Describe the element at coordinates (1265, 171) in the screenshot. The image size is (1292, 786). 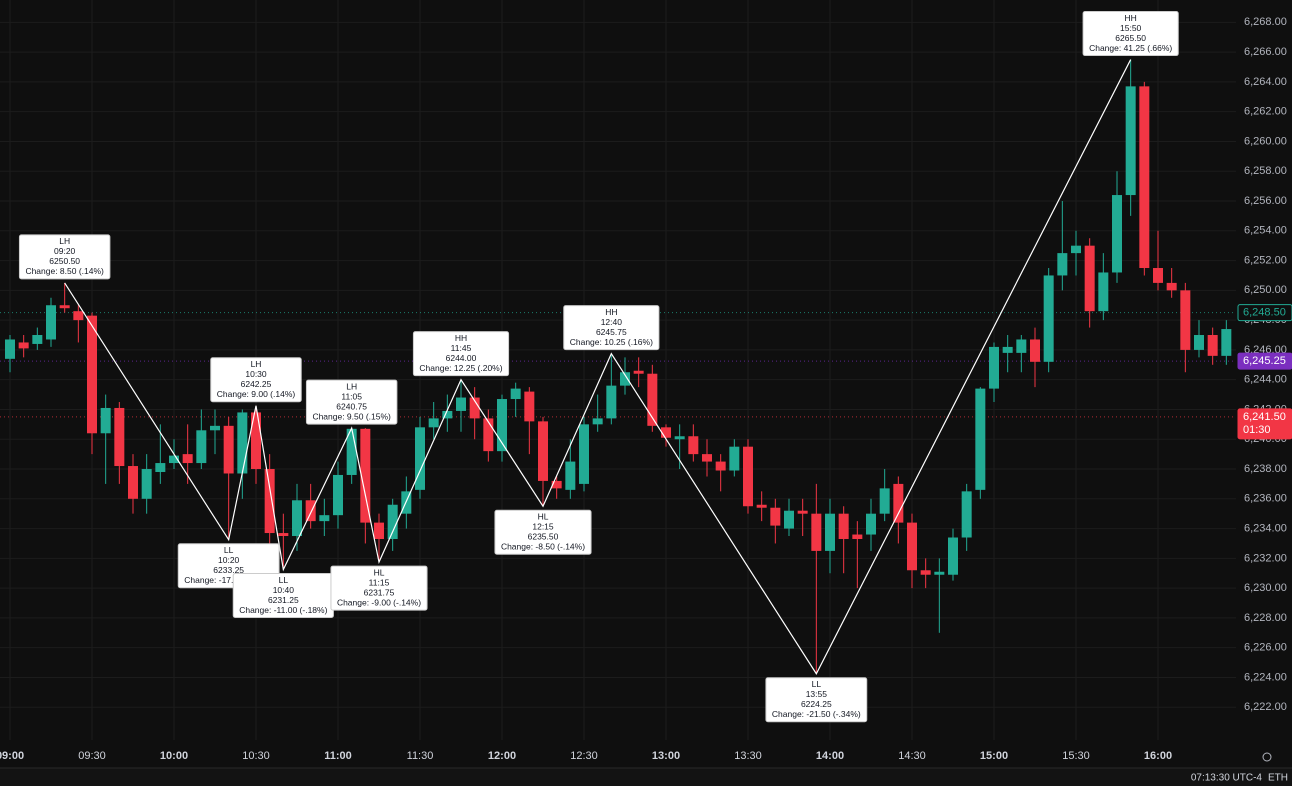
I see `y-tick-label: 6,258.00` at that location.